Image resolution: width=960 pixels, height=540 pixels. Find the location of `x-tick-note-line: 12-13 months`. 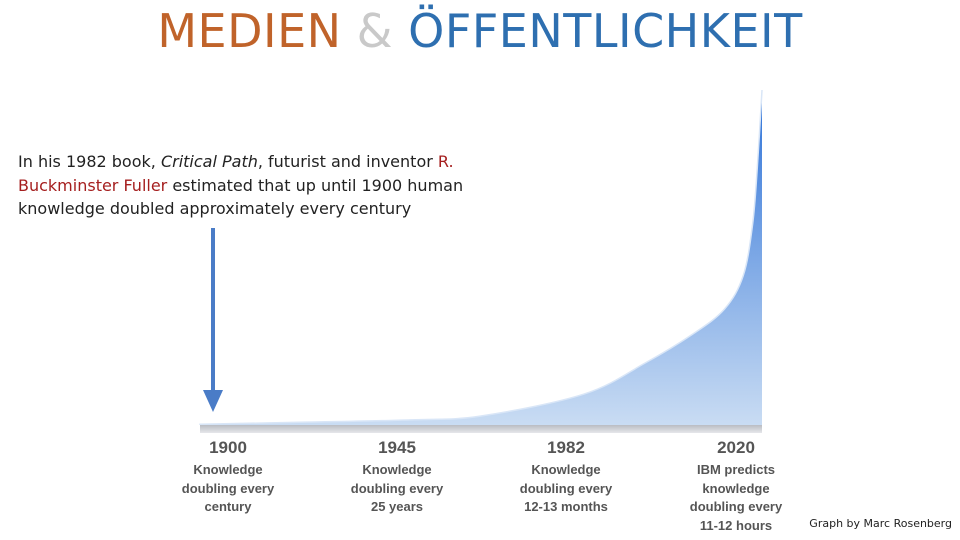

x-tick-note-line: 12-13 months is located at coordinates (566, 506).